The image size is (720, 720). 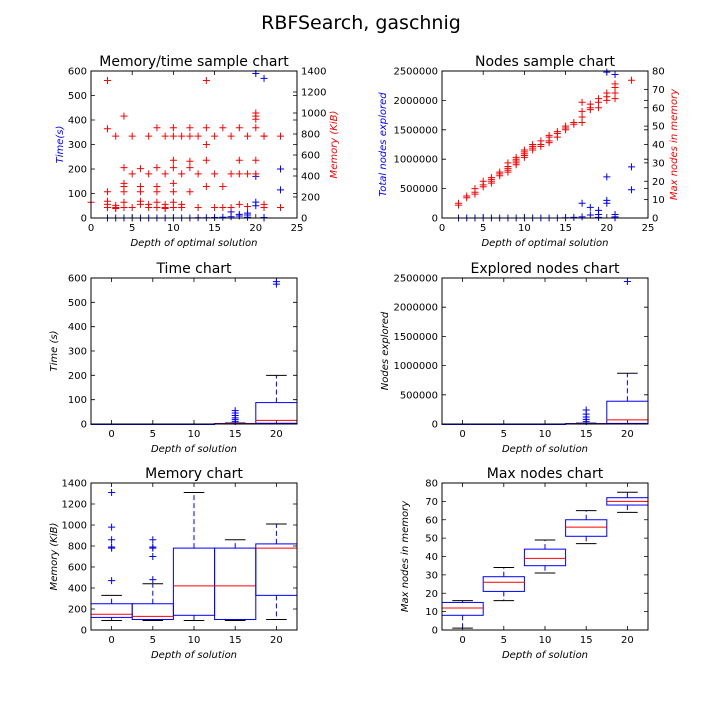 I want to click on y2-tick-label: 30, so click(x=658, y=163).